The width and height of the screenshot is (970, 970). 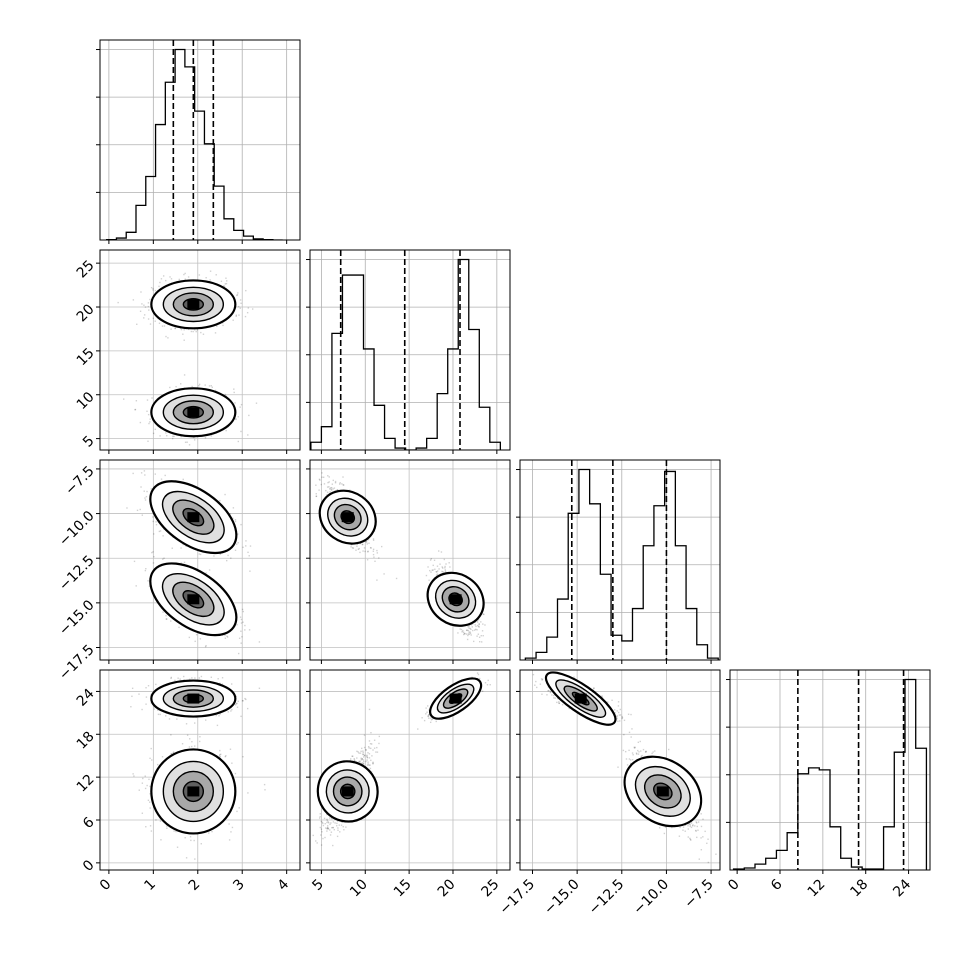 What do you see at coordinates (86, 357) in the screenshot?
I see `y-tick-label: 15` at bounding box center [86, 357].